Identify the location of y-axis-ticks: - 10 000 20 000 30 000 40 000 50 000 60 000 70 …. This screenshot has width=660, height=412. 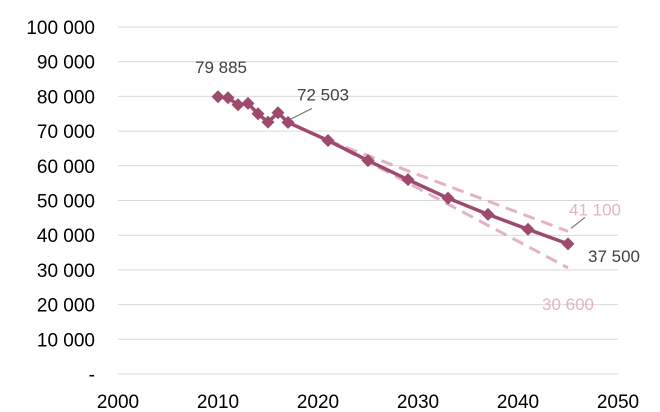
(60, 202).